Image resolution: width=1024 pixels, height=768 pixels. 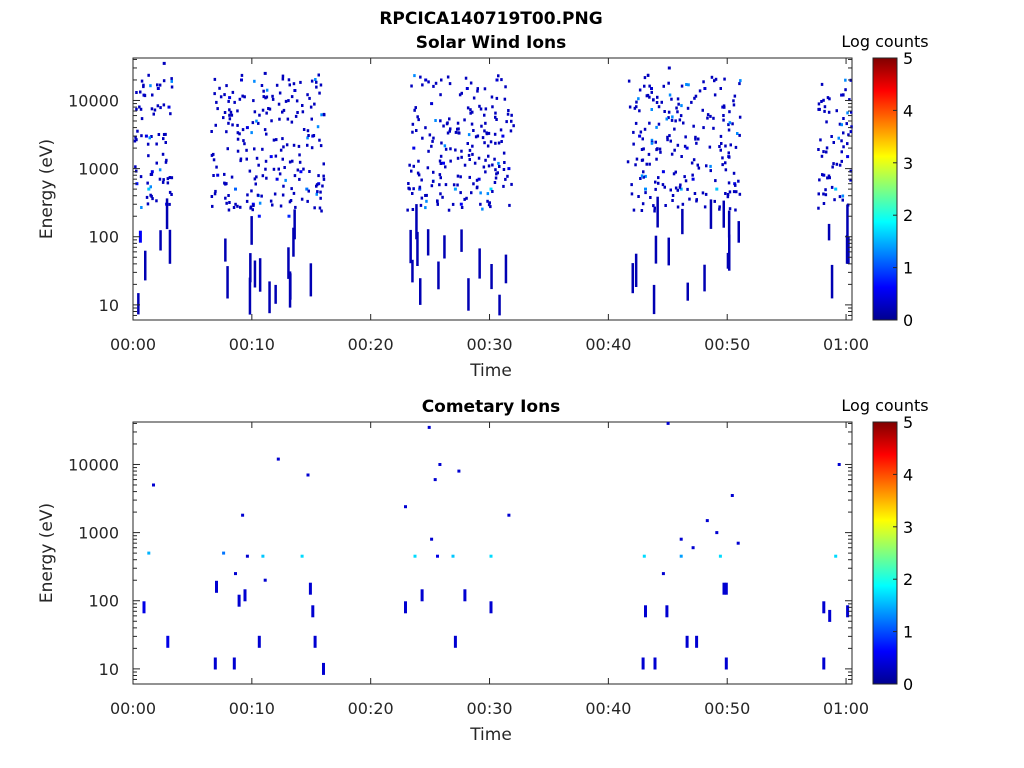 What do you see at coordinates (608, 344) in the screenshot?
I see `x-tick-label: 00:40` at bounding box center [608, 344].